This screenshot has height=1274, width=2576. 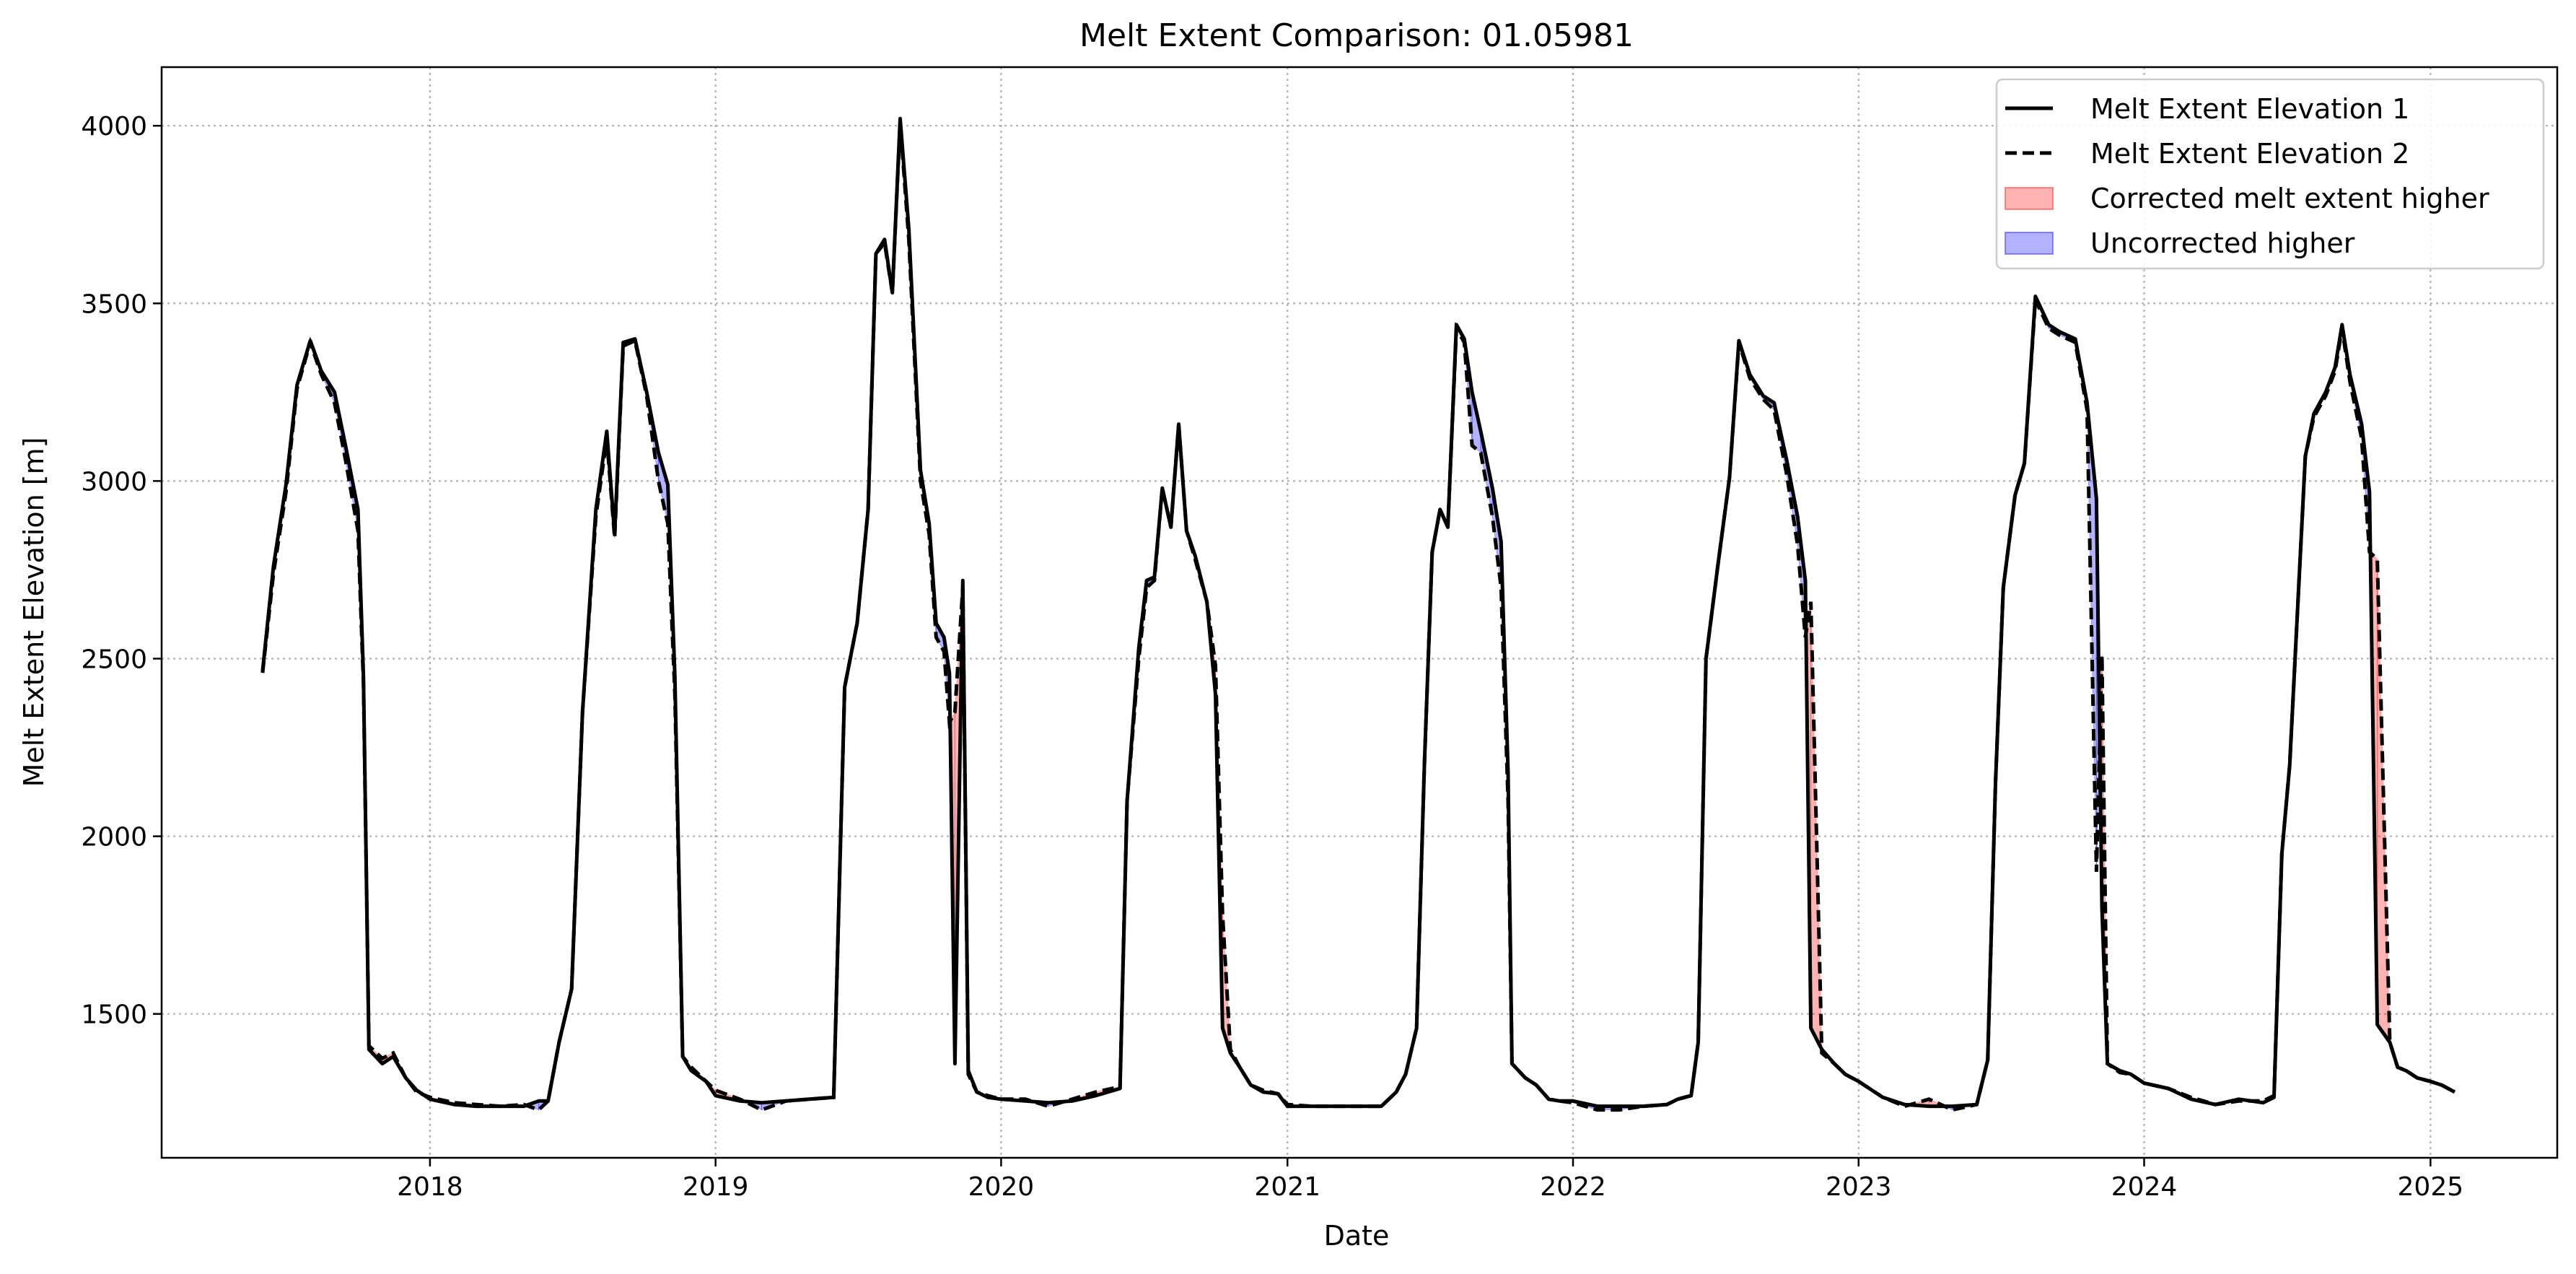 I want to click on chart-title: Melt Extent Comparison: 01.05981, so click(x=1356, y=36).